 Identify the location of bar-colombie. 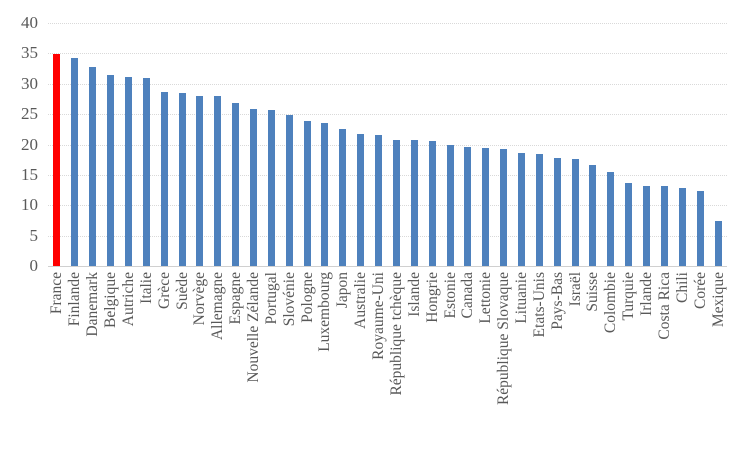
(611, 219).